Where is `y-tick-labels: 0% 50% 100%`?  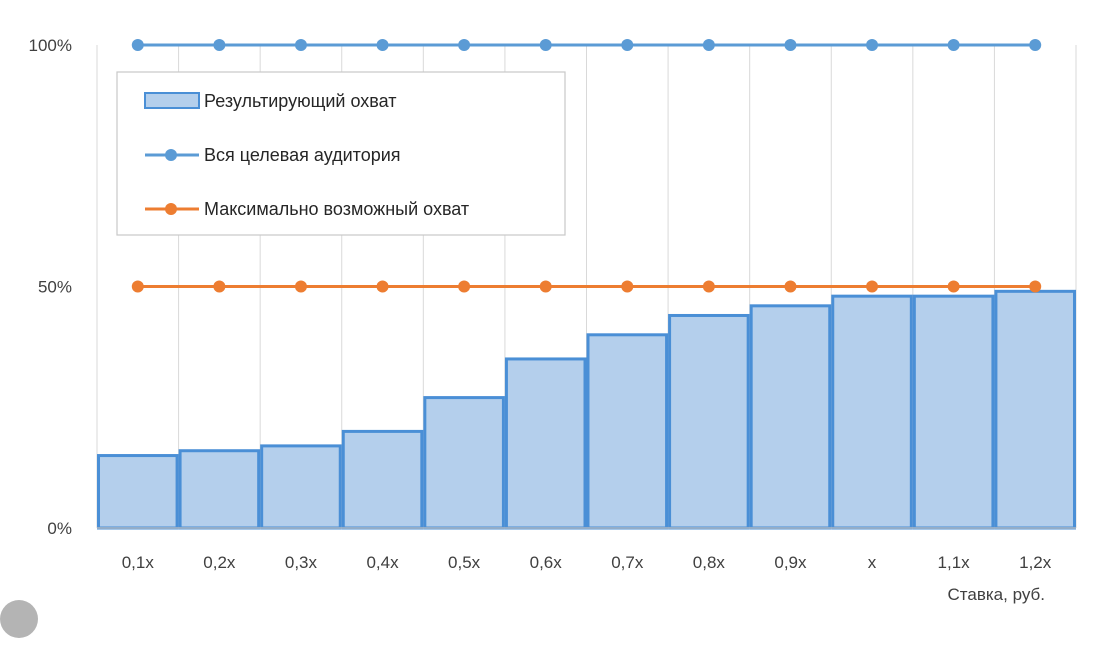 y-tick-labels: 0% 50% 100% is located at coordinates (50, 287).